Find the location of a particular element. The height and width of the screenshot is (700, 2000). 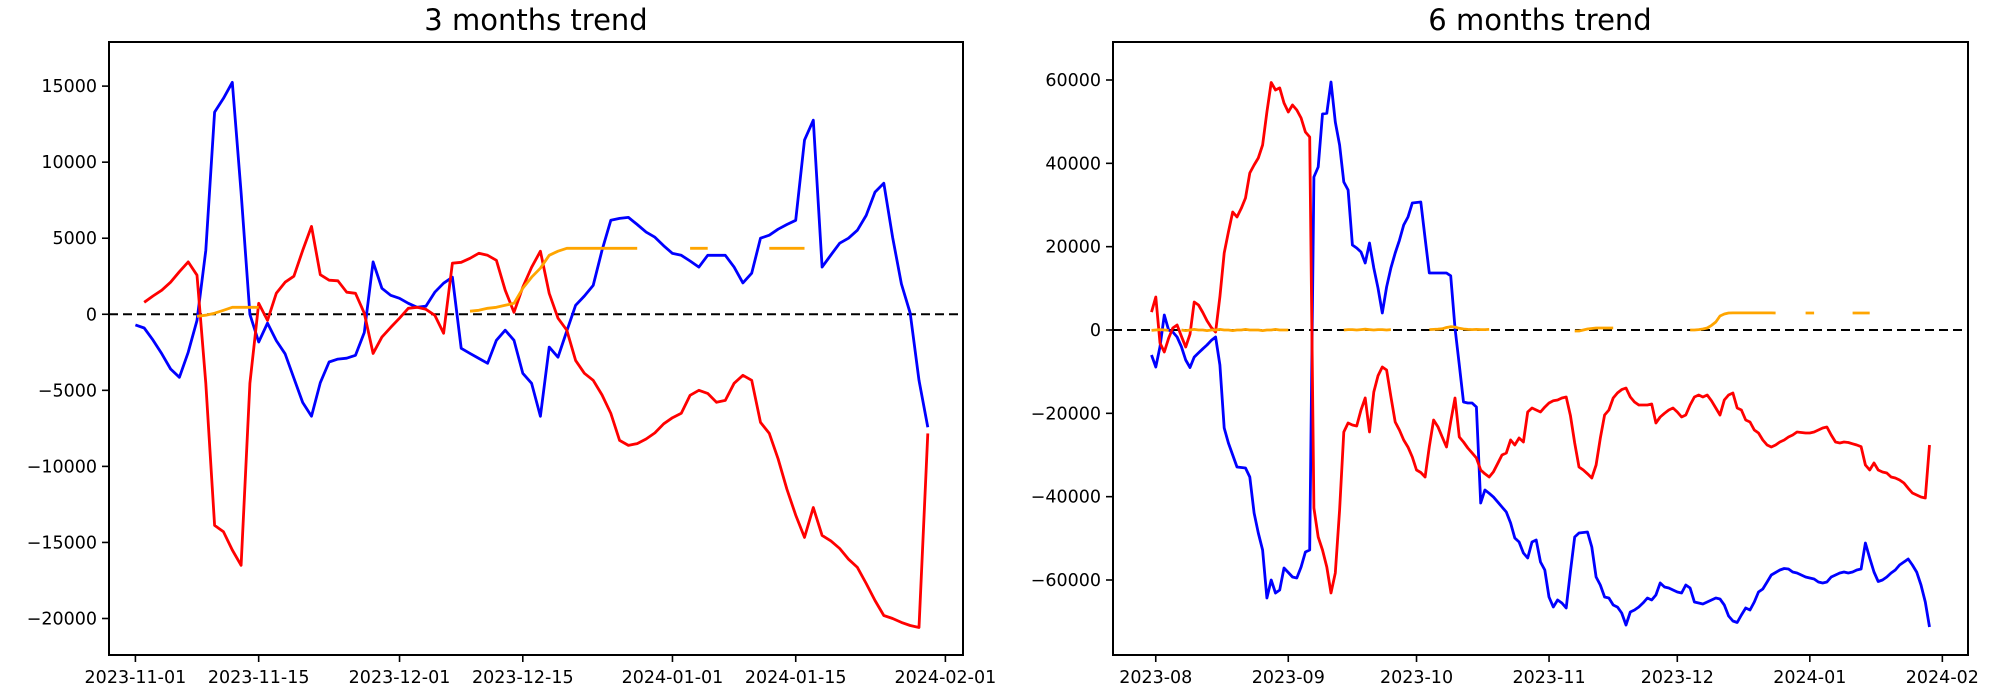

y-tick-label: −60000 is located at coordinates (1066, 581).